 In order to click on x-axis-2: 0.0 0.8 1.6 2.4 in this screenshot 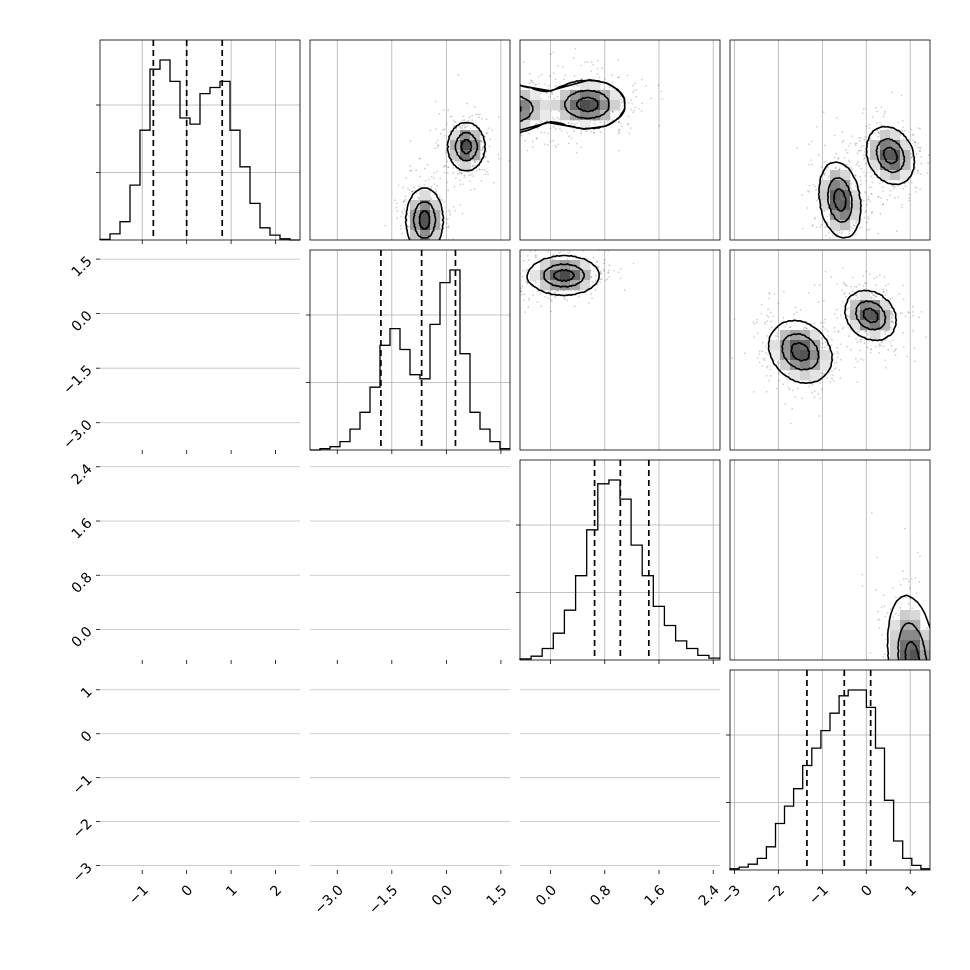, I will do `click(628, 889)`.